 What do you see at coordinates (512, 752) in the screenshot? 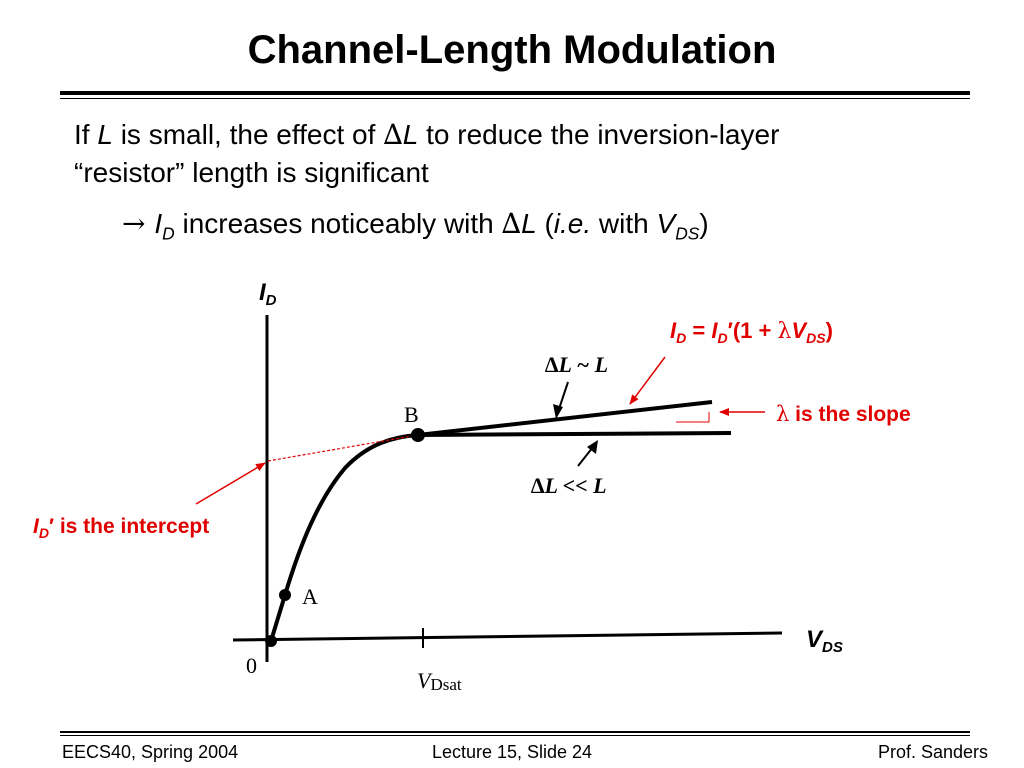
I see `footer-slide-number: Lecture 15, Slide 24` at bounding box center [512, 752].